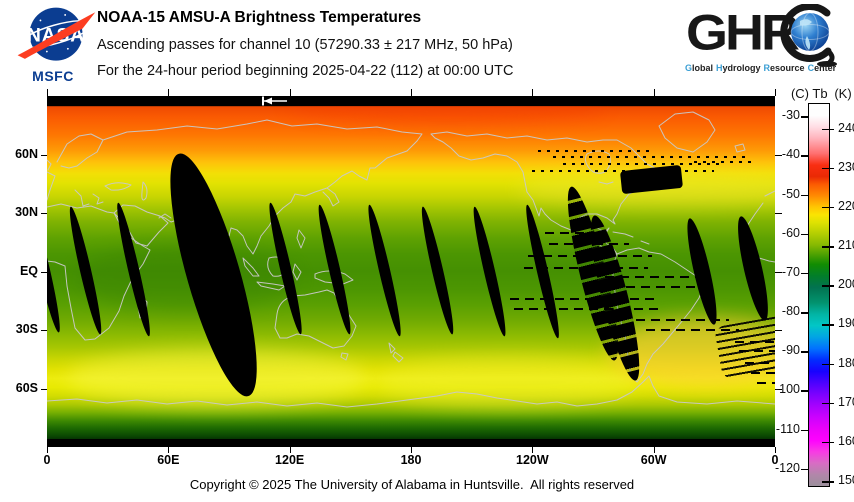 Image resolution: width=854 pixels, height=502 pixels. I want to click on colorbar-unit-tb: Tb, so click(820, 93).